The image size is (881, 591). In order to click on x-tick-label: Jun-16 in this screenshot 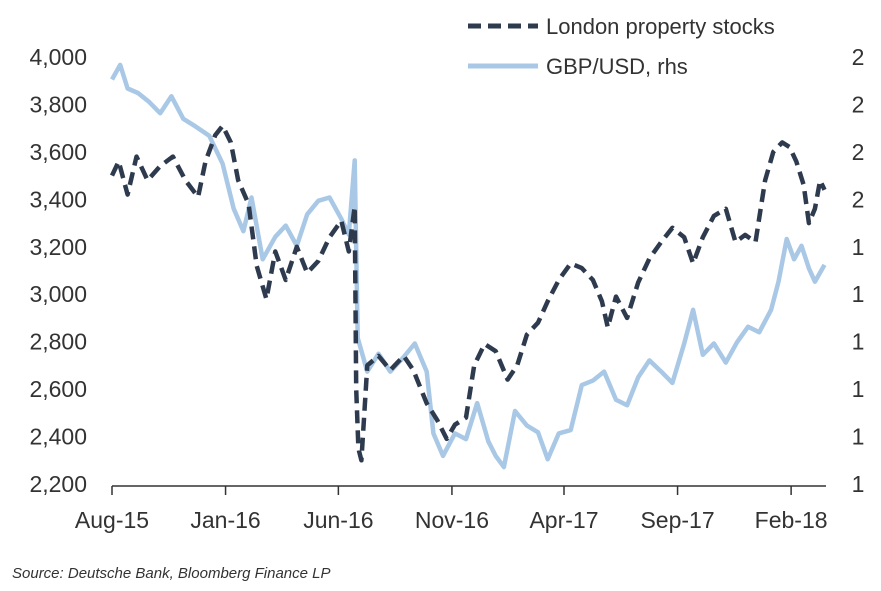, I will do `click(338, 520)`.